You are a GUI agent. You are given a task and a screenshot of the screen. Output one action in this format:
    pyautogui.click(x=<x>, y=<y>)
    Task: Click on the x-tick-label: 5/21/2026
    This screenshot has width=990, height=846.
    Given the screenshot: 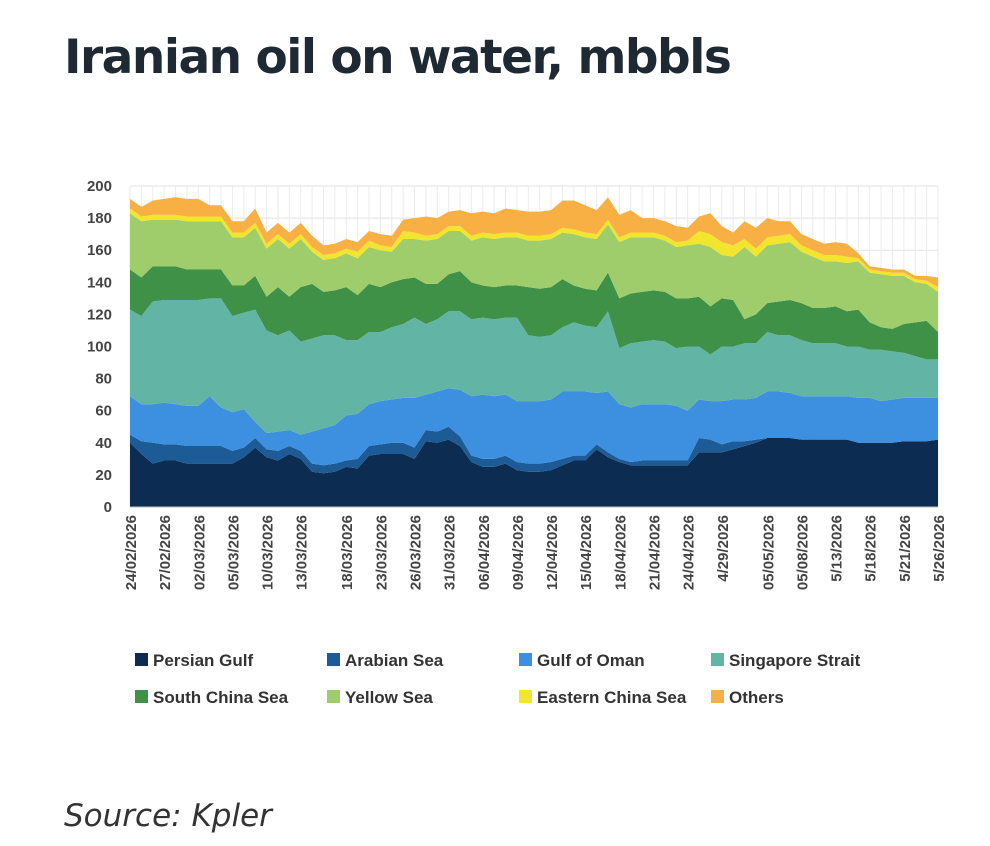 What is the action you would take?
    pyautogui.click(x=905, y=548)
    